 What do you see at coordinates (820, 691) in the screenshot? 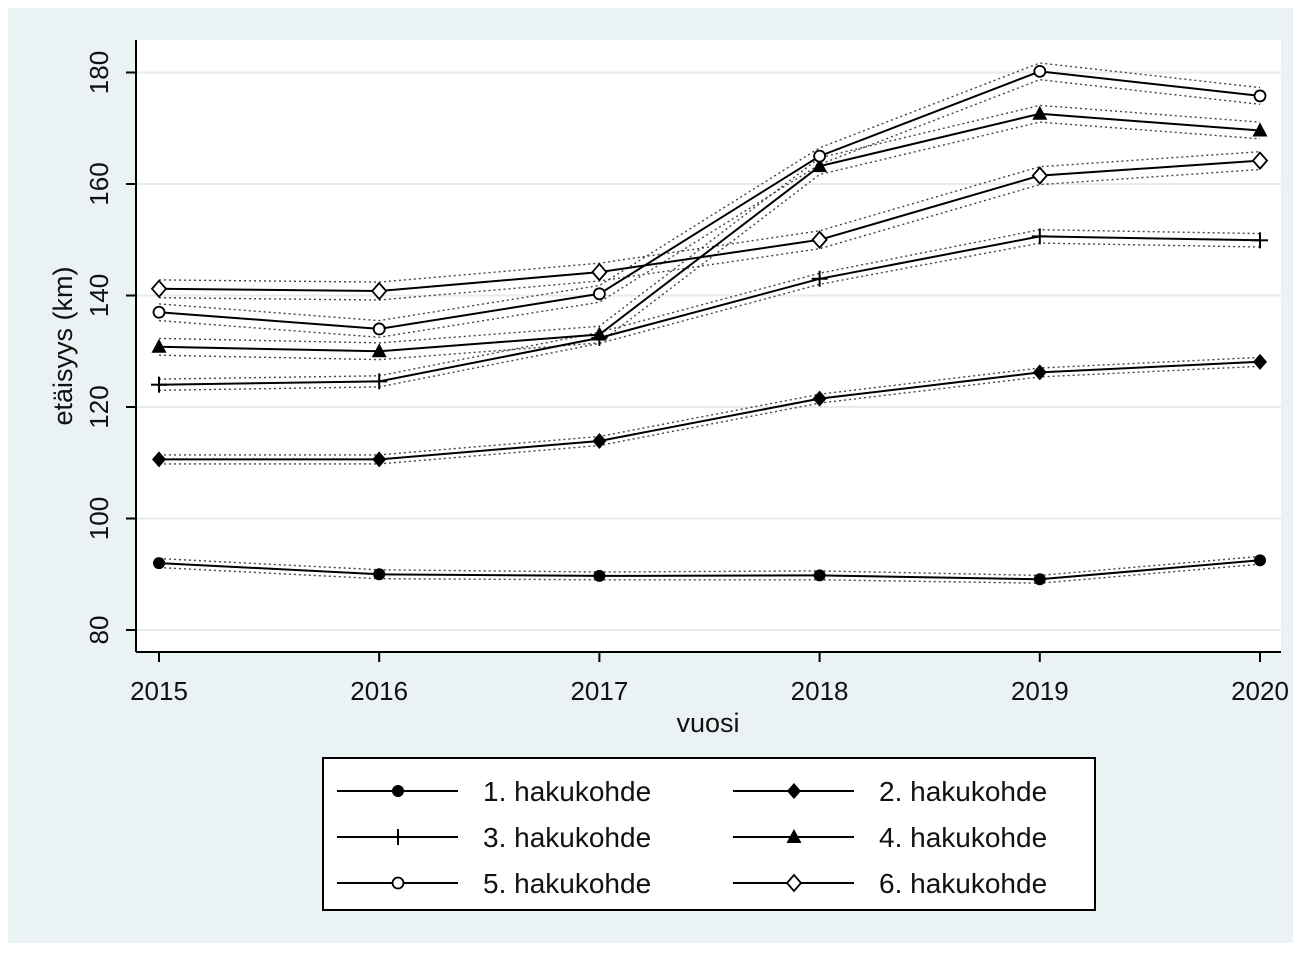
I see `x-tick-label: 2018` at bounding box center [820, 691].